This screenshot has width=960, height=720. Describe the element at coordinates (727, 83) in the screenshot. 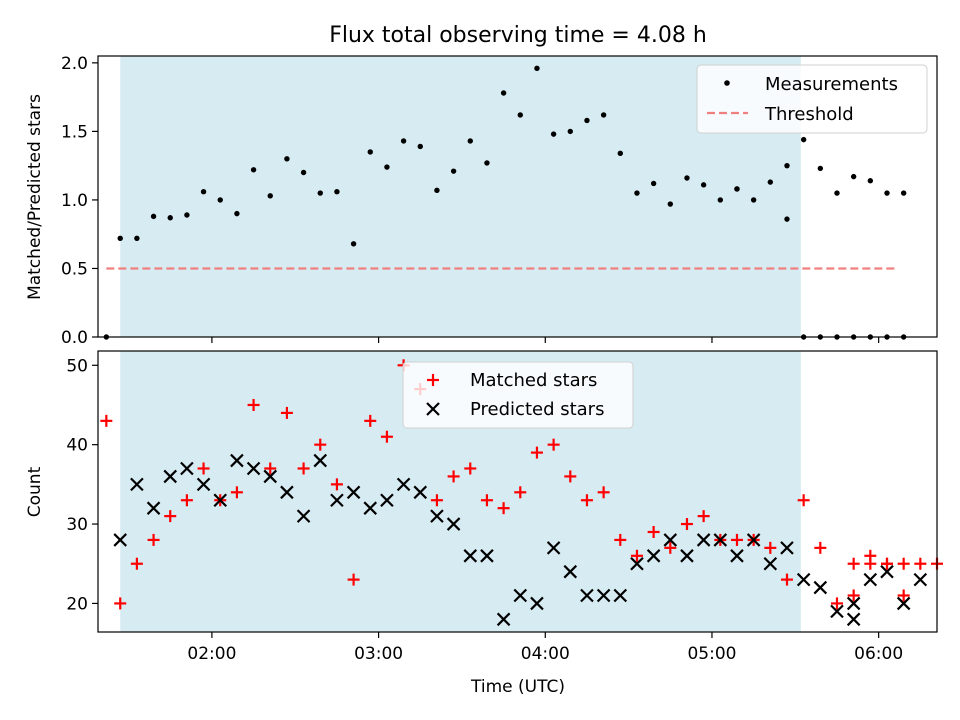

I see `legend-measurements-marker` at that location.